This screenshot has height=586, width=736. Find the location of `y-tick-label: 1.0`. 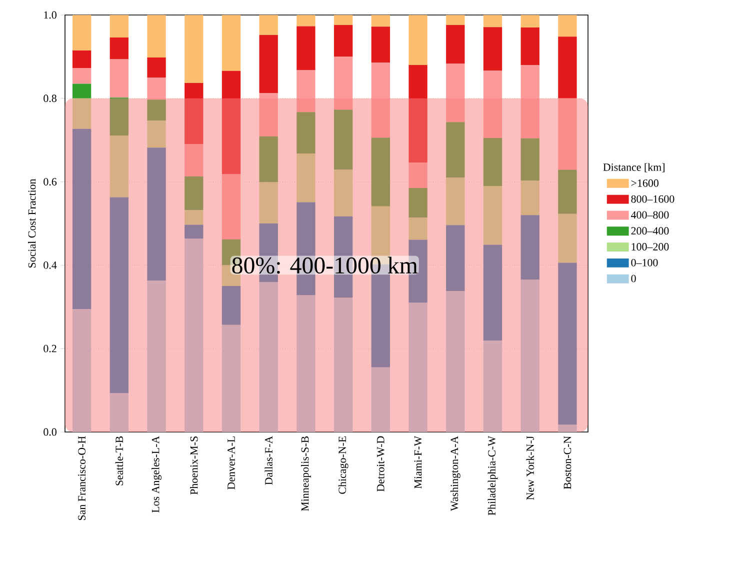

y-tick-label: 1.0 is located at coordinates (50, 15).